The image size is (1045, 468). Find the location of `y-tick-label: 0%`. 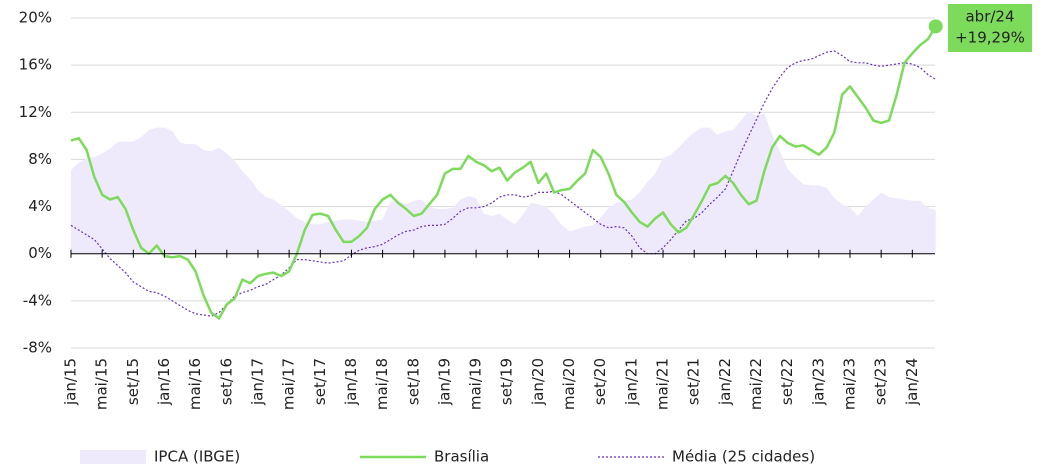

y-tick-label: 0% is located at coordinates (40, 253).